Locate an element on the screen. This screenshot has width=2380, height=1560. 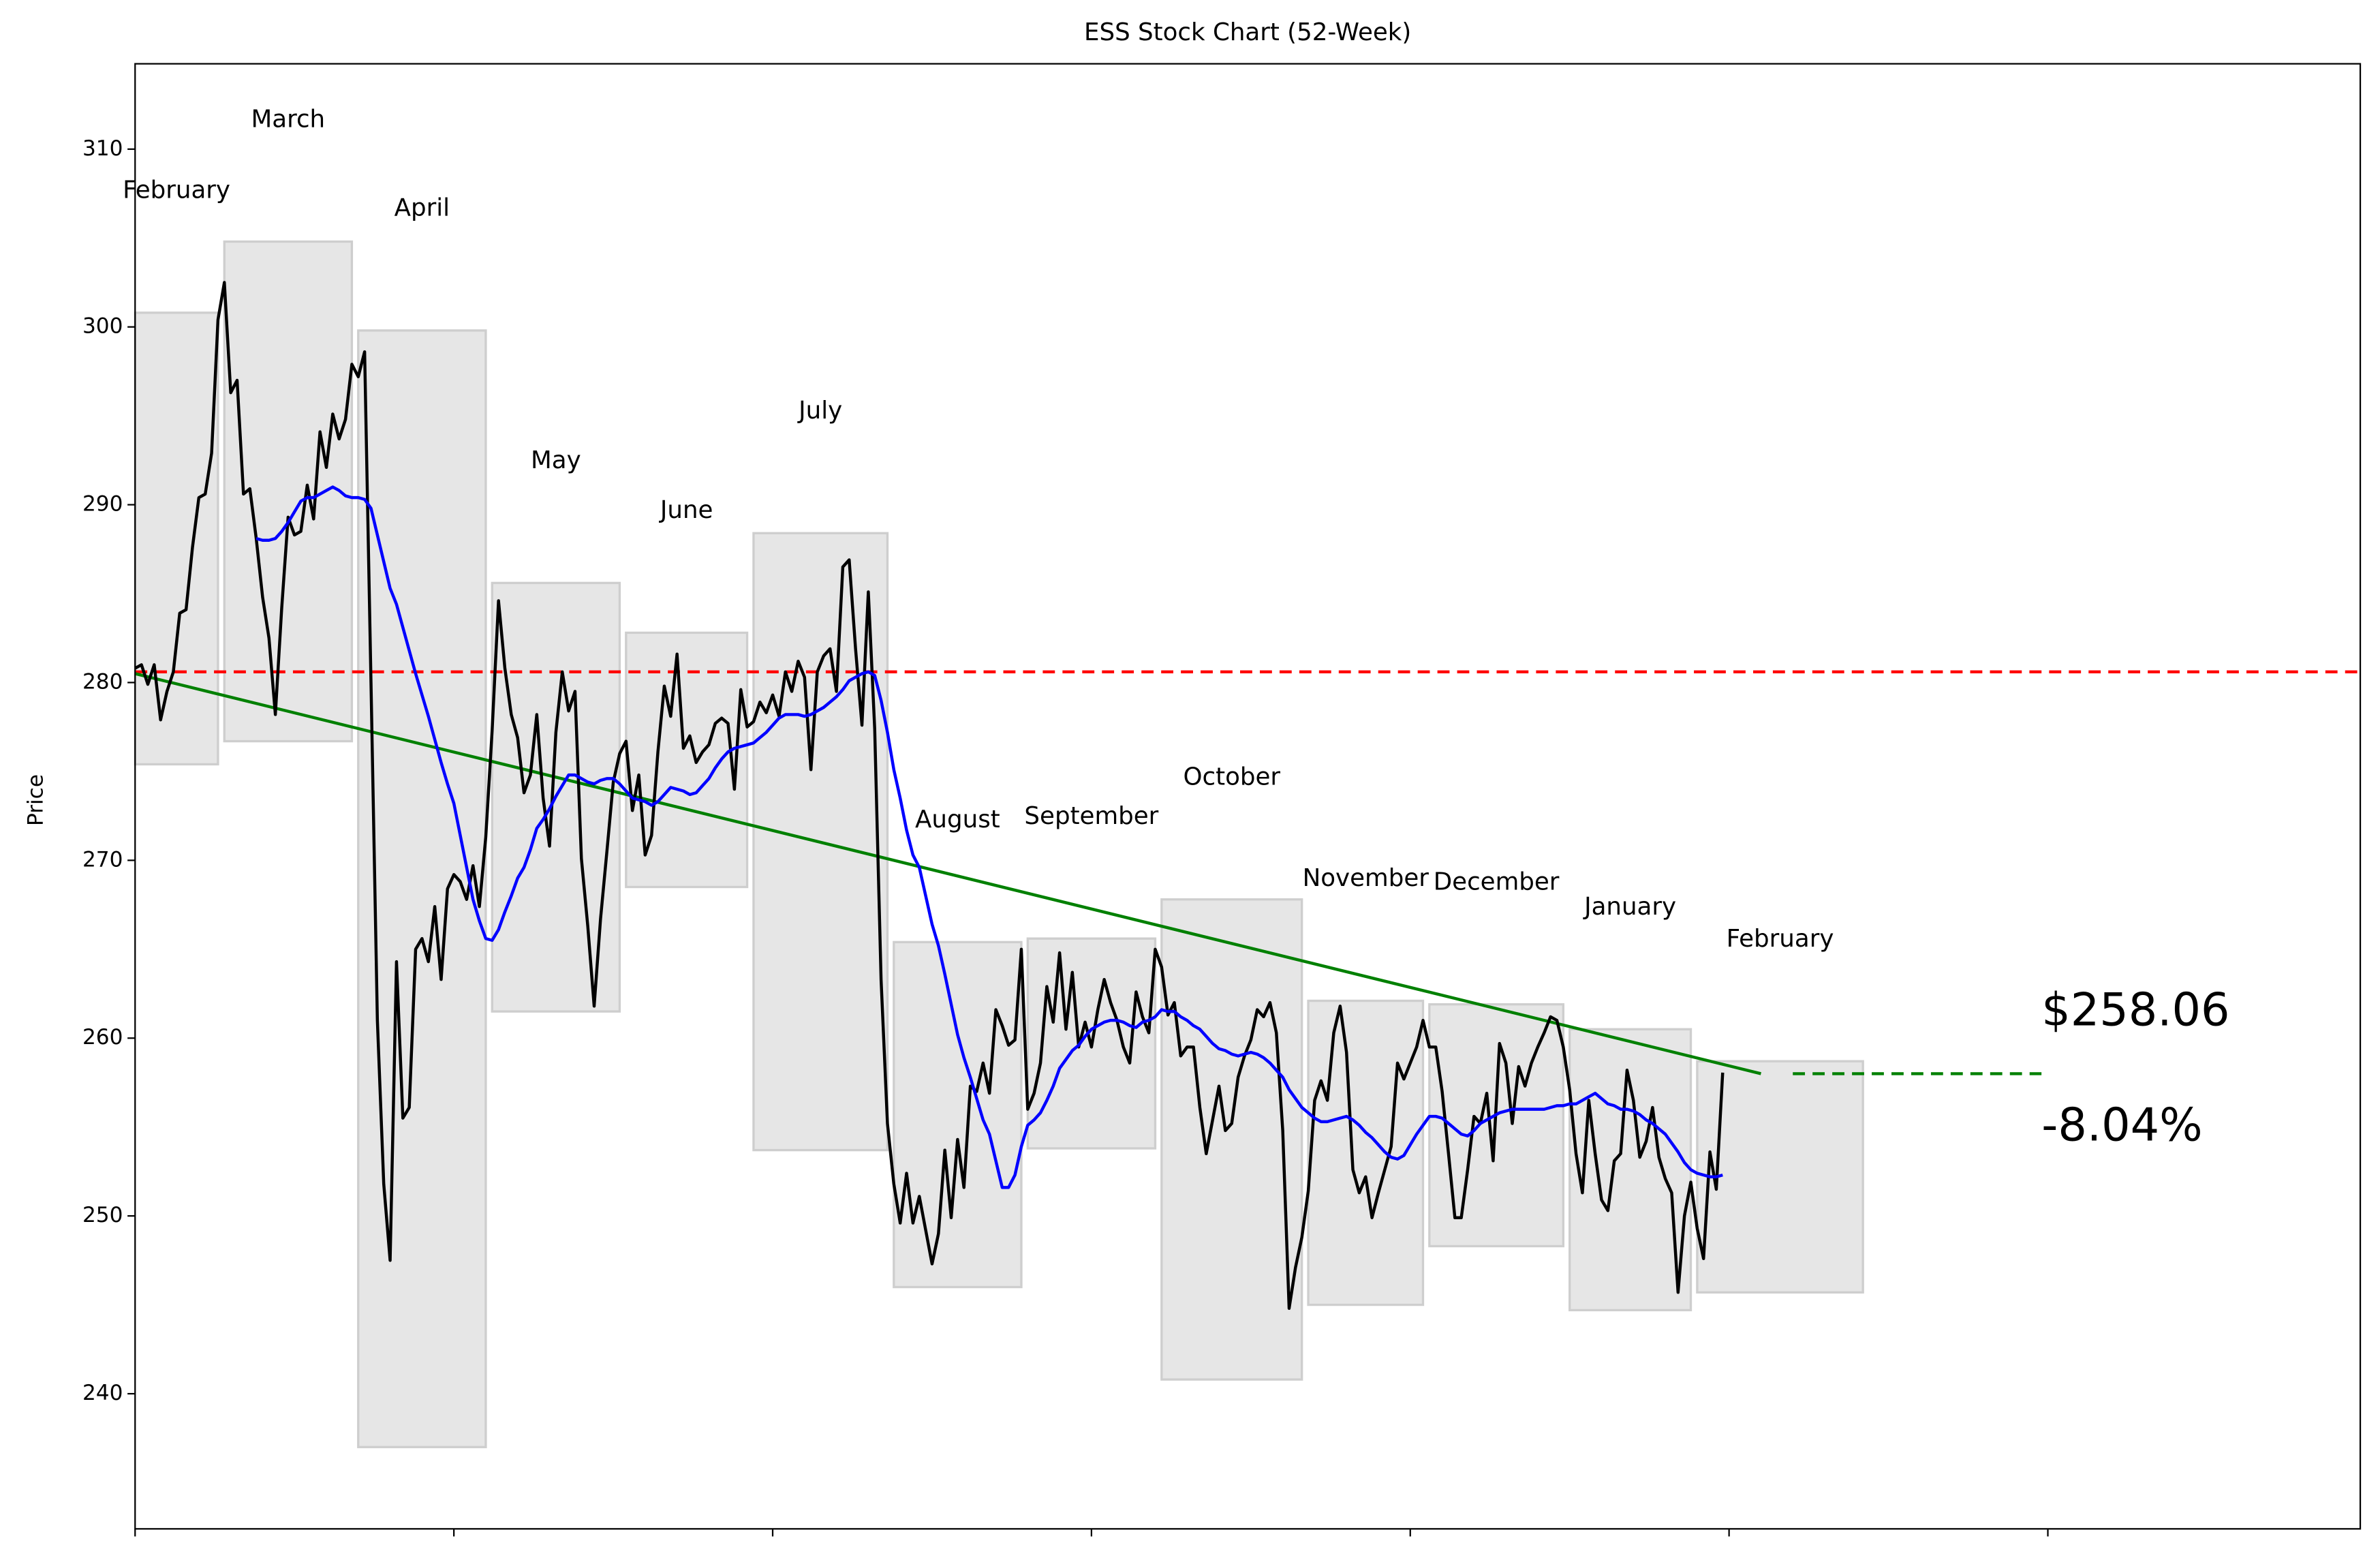
month-label: December is located at coordinates (1497, 882).